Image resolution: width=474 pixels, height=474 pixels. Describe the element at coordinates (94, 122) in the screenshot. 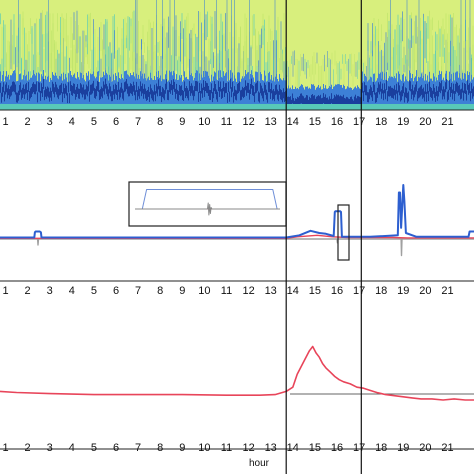

I see `x-tick-label: 5` at that location.